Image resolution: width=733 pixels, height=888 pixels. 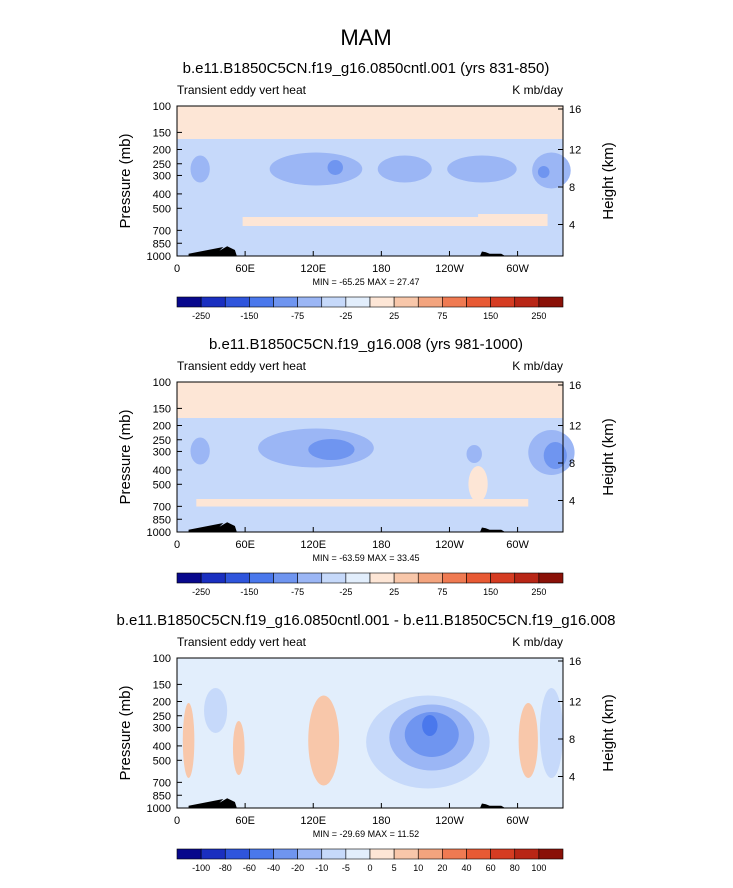 I want to click on colorbar-label: 60, so click(x=491, y=868).